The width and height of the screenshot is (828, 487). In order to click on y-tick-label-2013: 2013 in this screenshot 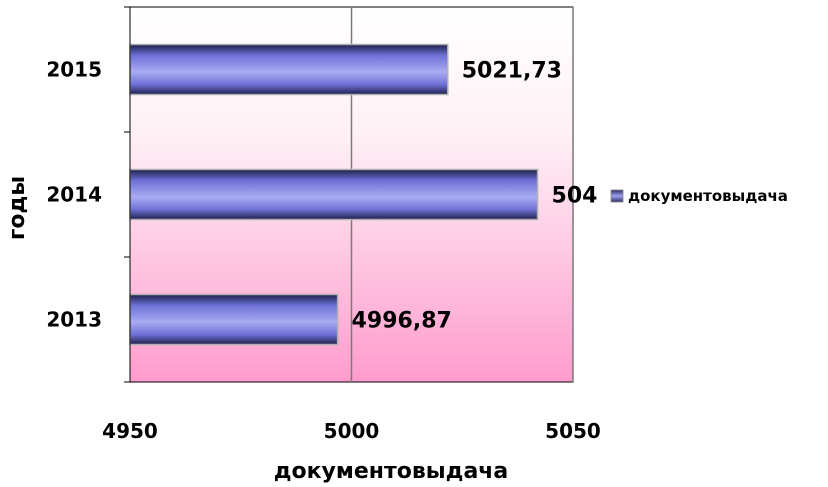, I will do `click(74, 320)`.